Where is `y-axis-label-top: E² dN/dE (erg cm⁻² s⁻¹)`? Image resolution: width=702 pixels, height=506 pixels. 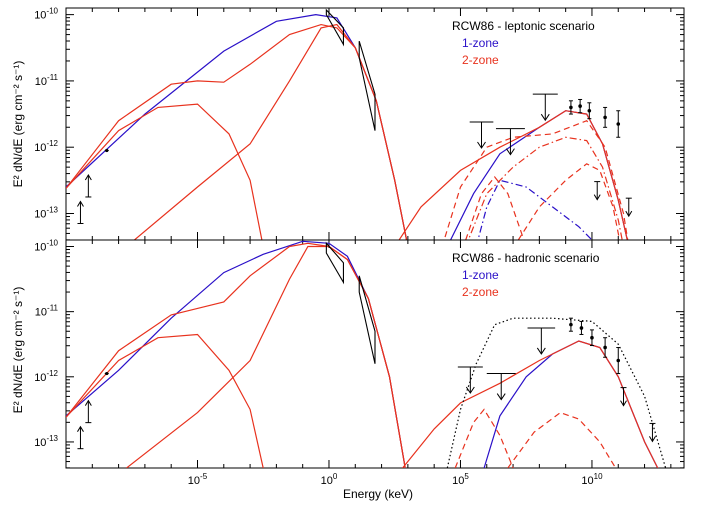 y-axis-label-top: E² dN/dE (erg cm⁻² s⁻¹) is located at coordinates (18, 124).